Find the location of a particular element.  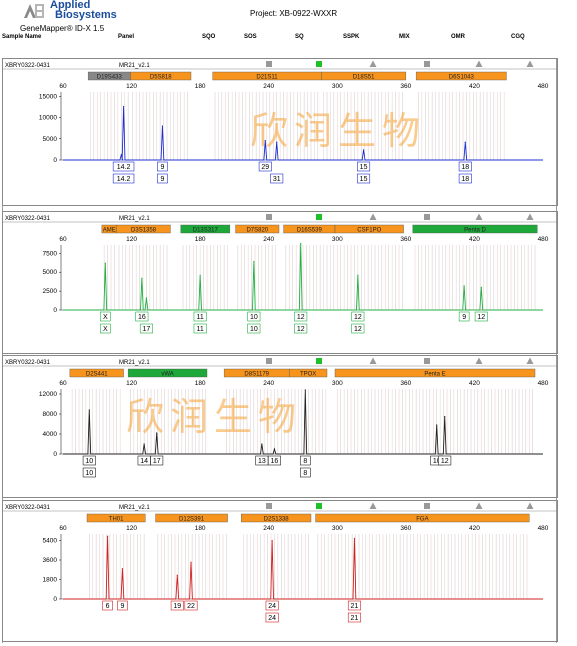

marker-csf1po: CSF1PO is located at coordinates (369, 229).